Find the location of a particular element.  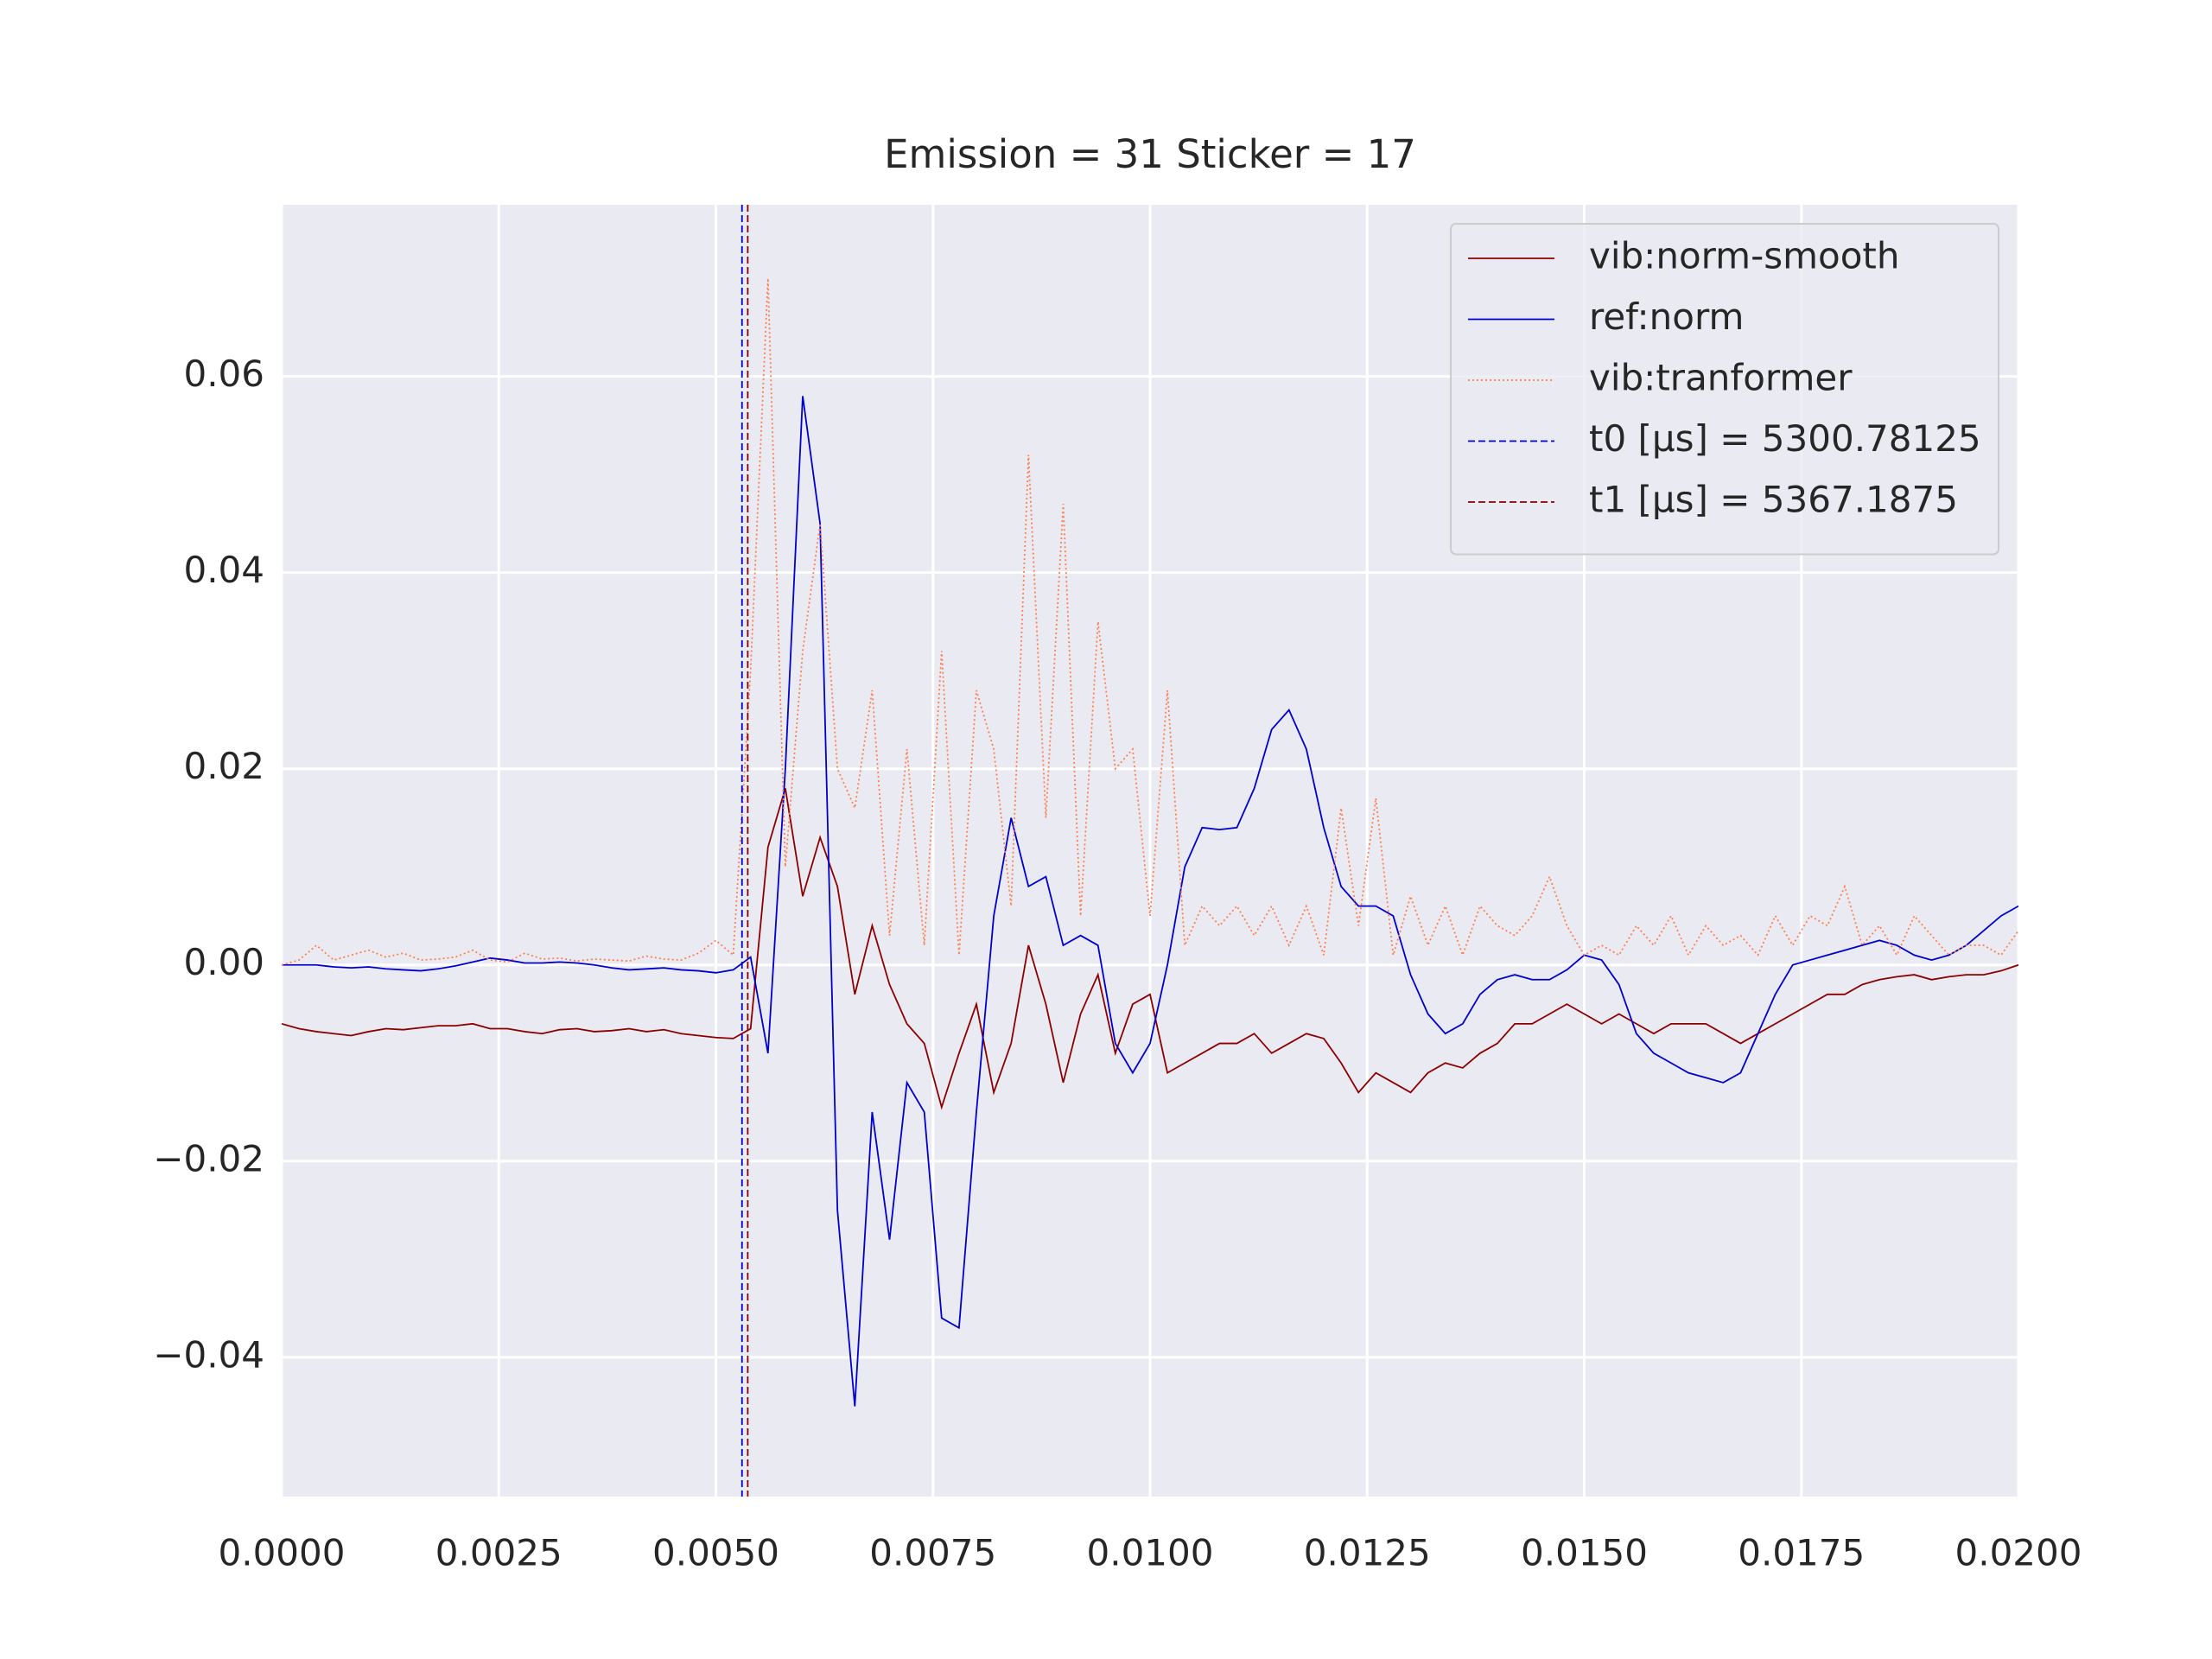

x-tick-label: 0.0200 is located at coordinates (2018, 1553).